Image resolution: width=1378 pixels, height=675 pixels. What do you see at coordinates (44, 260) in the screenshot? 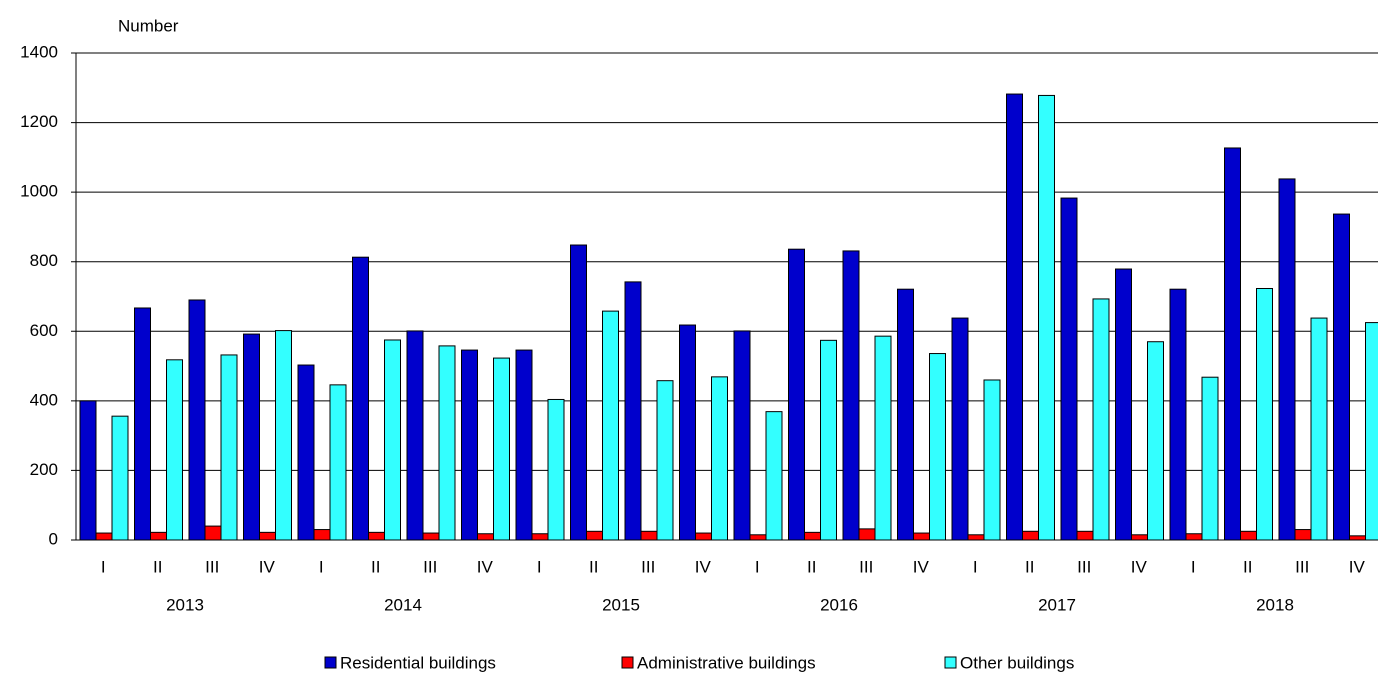
I see `y-tick-label: 800` at bounding box center [44, 260].